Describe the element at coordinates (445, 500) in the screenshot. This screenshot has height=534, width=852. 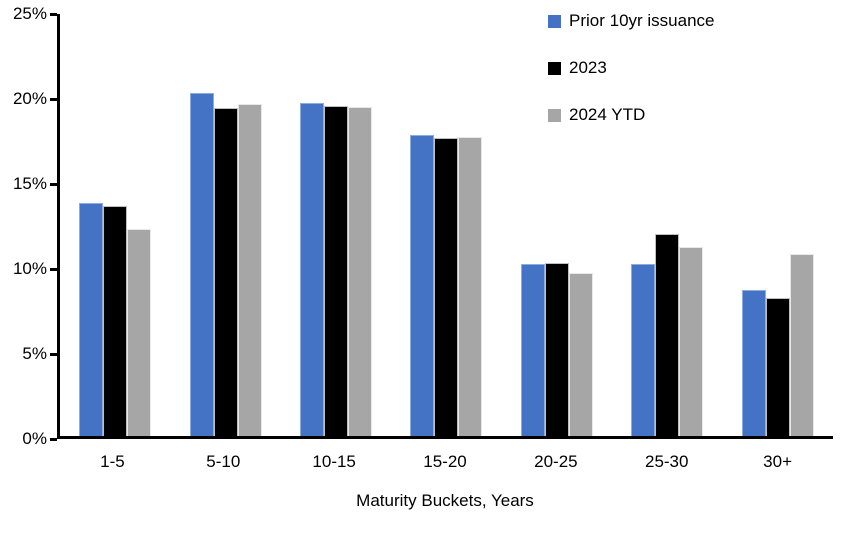
I see `x-axis-title: Maturity Buckets, Years` at that location.